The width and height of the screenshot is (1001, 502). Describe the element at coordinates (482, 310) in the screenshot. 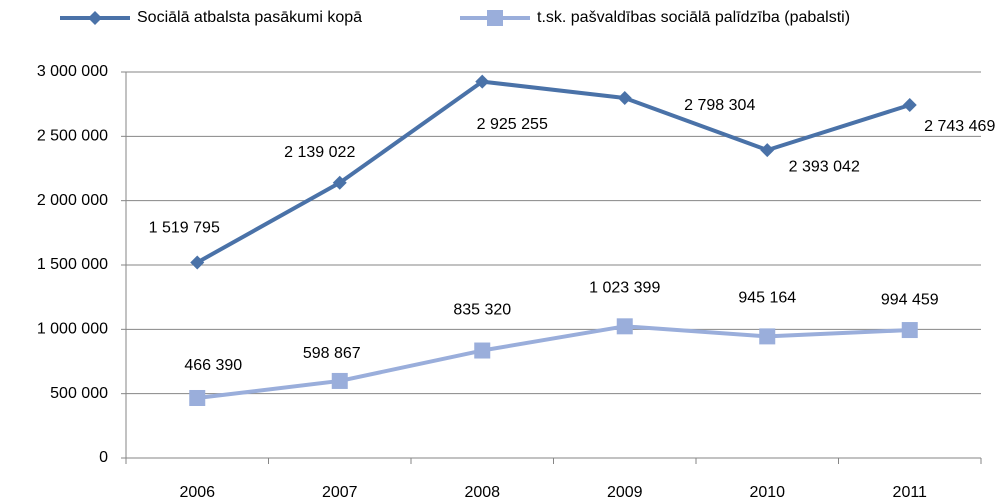

I see `data-label: 835 320` at that location.